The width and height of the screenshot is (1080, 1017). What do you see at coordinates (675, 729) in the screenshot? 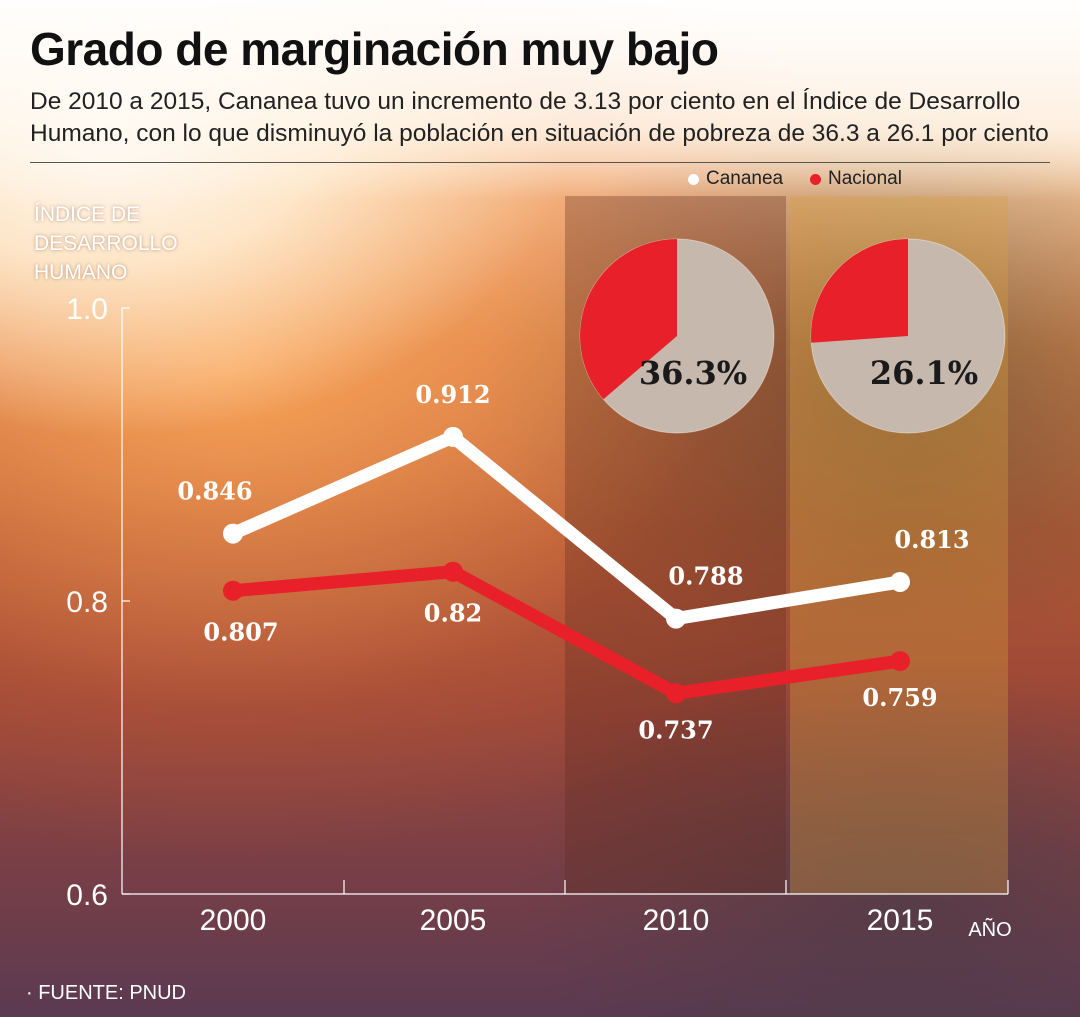
I see `data-label-nacional-2010: 0.737` at bounding box center [675, 729].